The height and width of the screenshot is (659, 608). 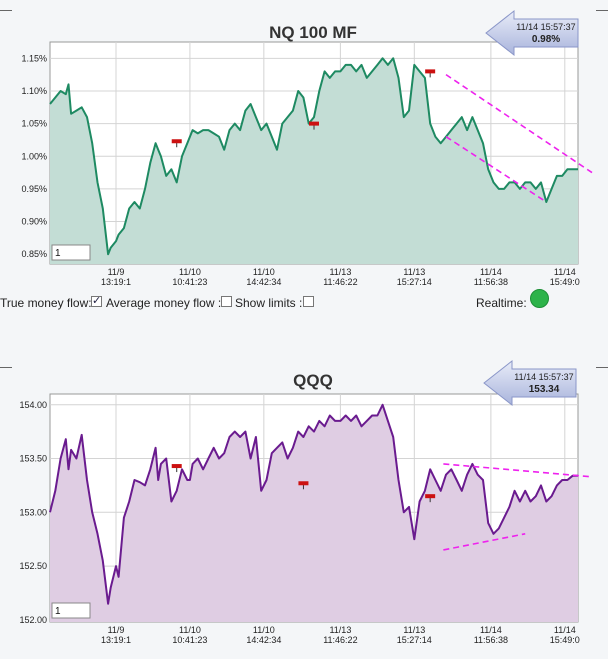 I want to click on value-callout: 11/14 15:57:37 0.98%, so click(x=532, y=33).